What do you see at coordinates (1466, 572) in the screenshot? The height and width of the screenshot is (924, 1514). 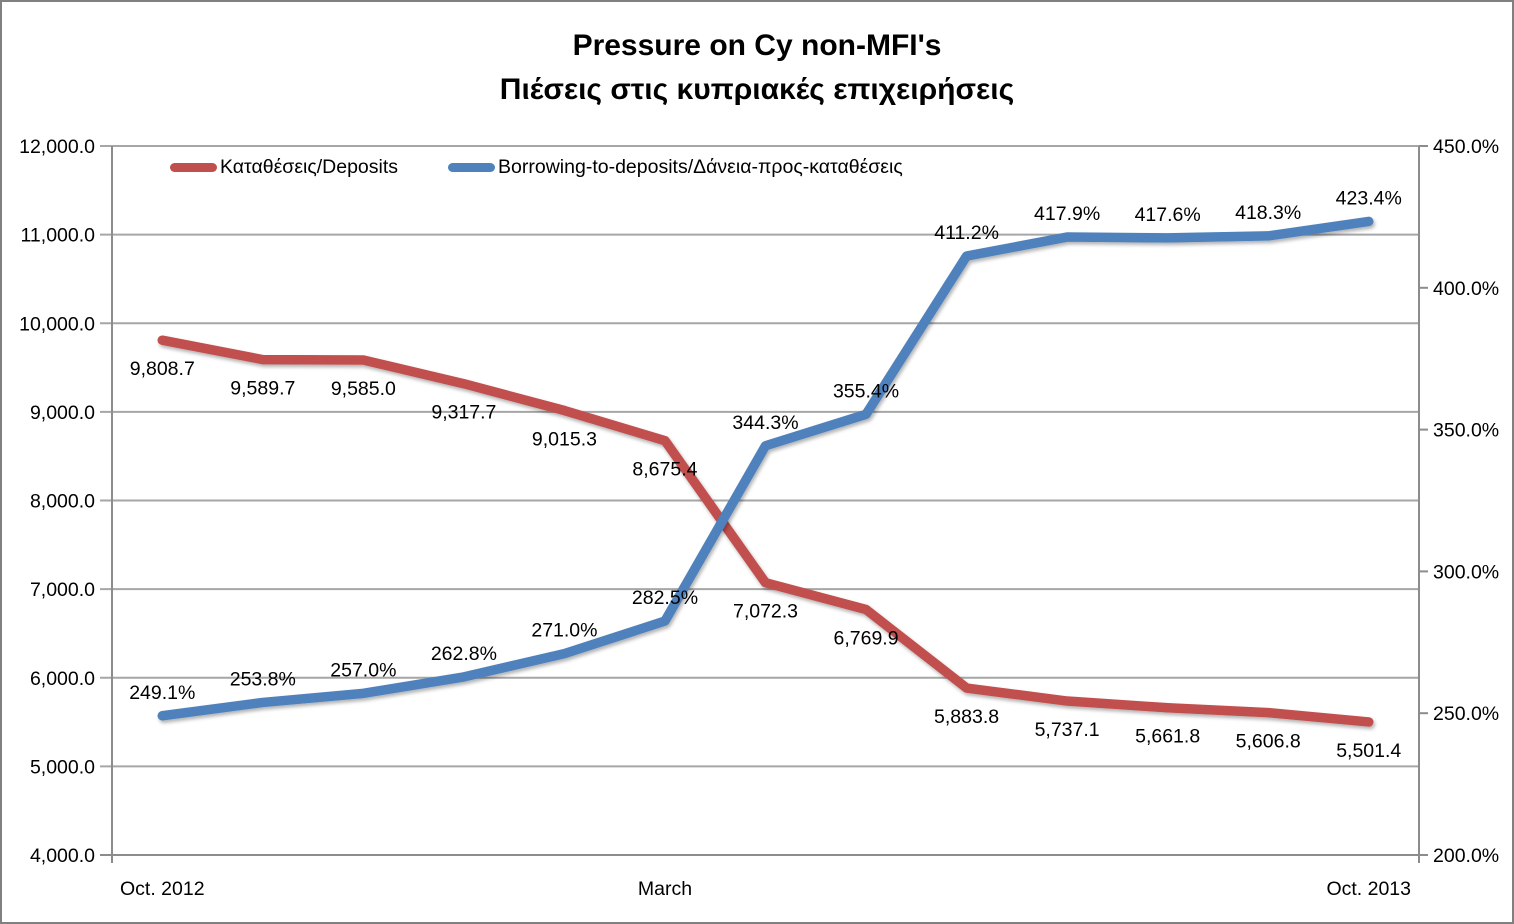 I see `right-axis-tick-label: 300.0%` at bounding box center [1466, 572].